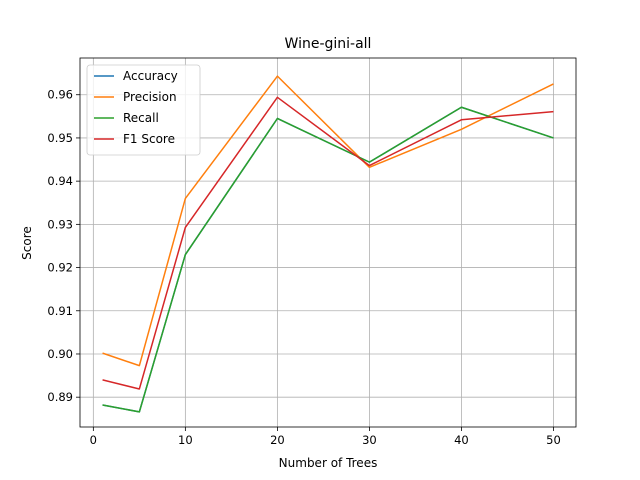 This screenshot has width=640, height=480. I want to click on x-axis-label: Number of Trees, so click(328, 463).